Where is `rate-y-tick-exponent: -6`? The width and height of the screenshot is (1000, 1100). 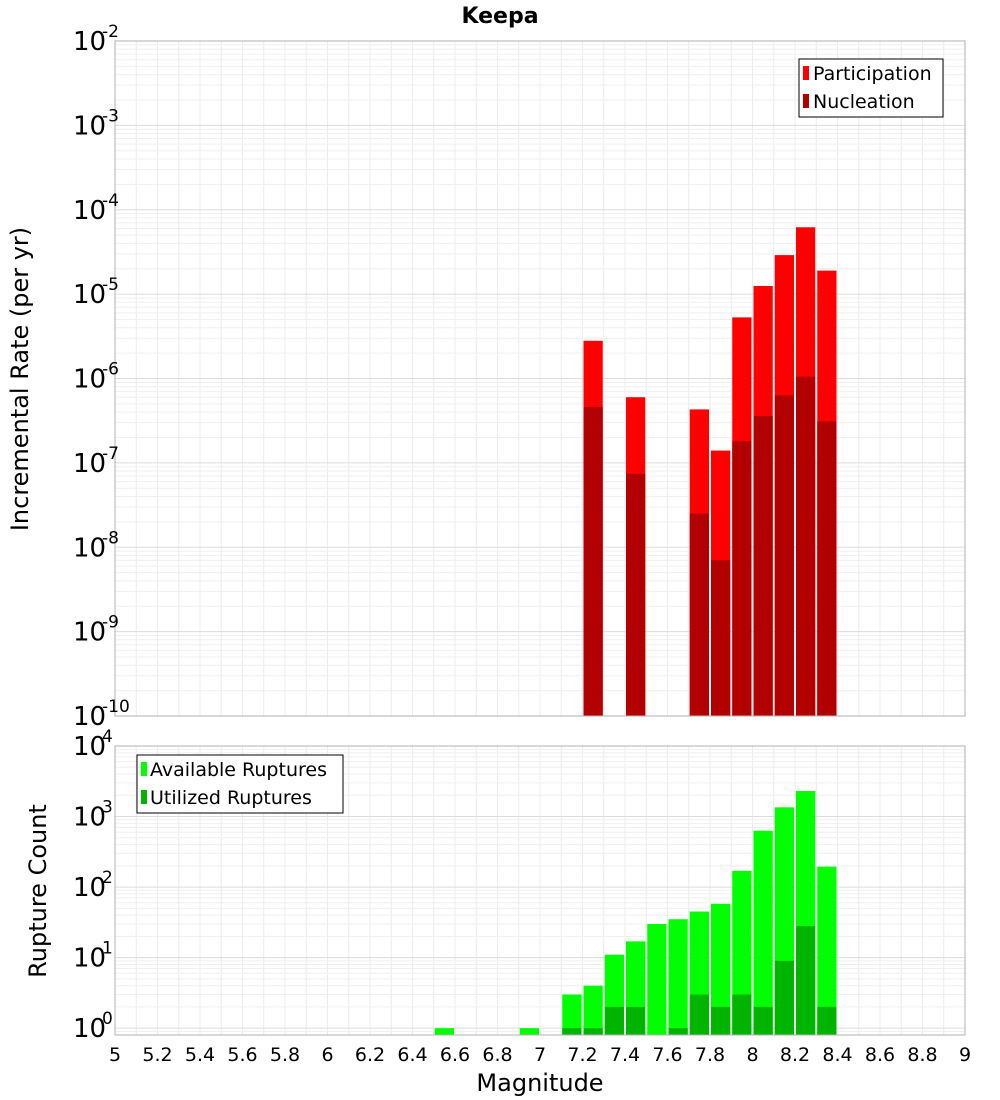
rate-y-tick-exponent: -6 is located at coordinates (110, 370).